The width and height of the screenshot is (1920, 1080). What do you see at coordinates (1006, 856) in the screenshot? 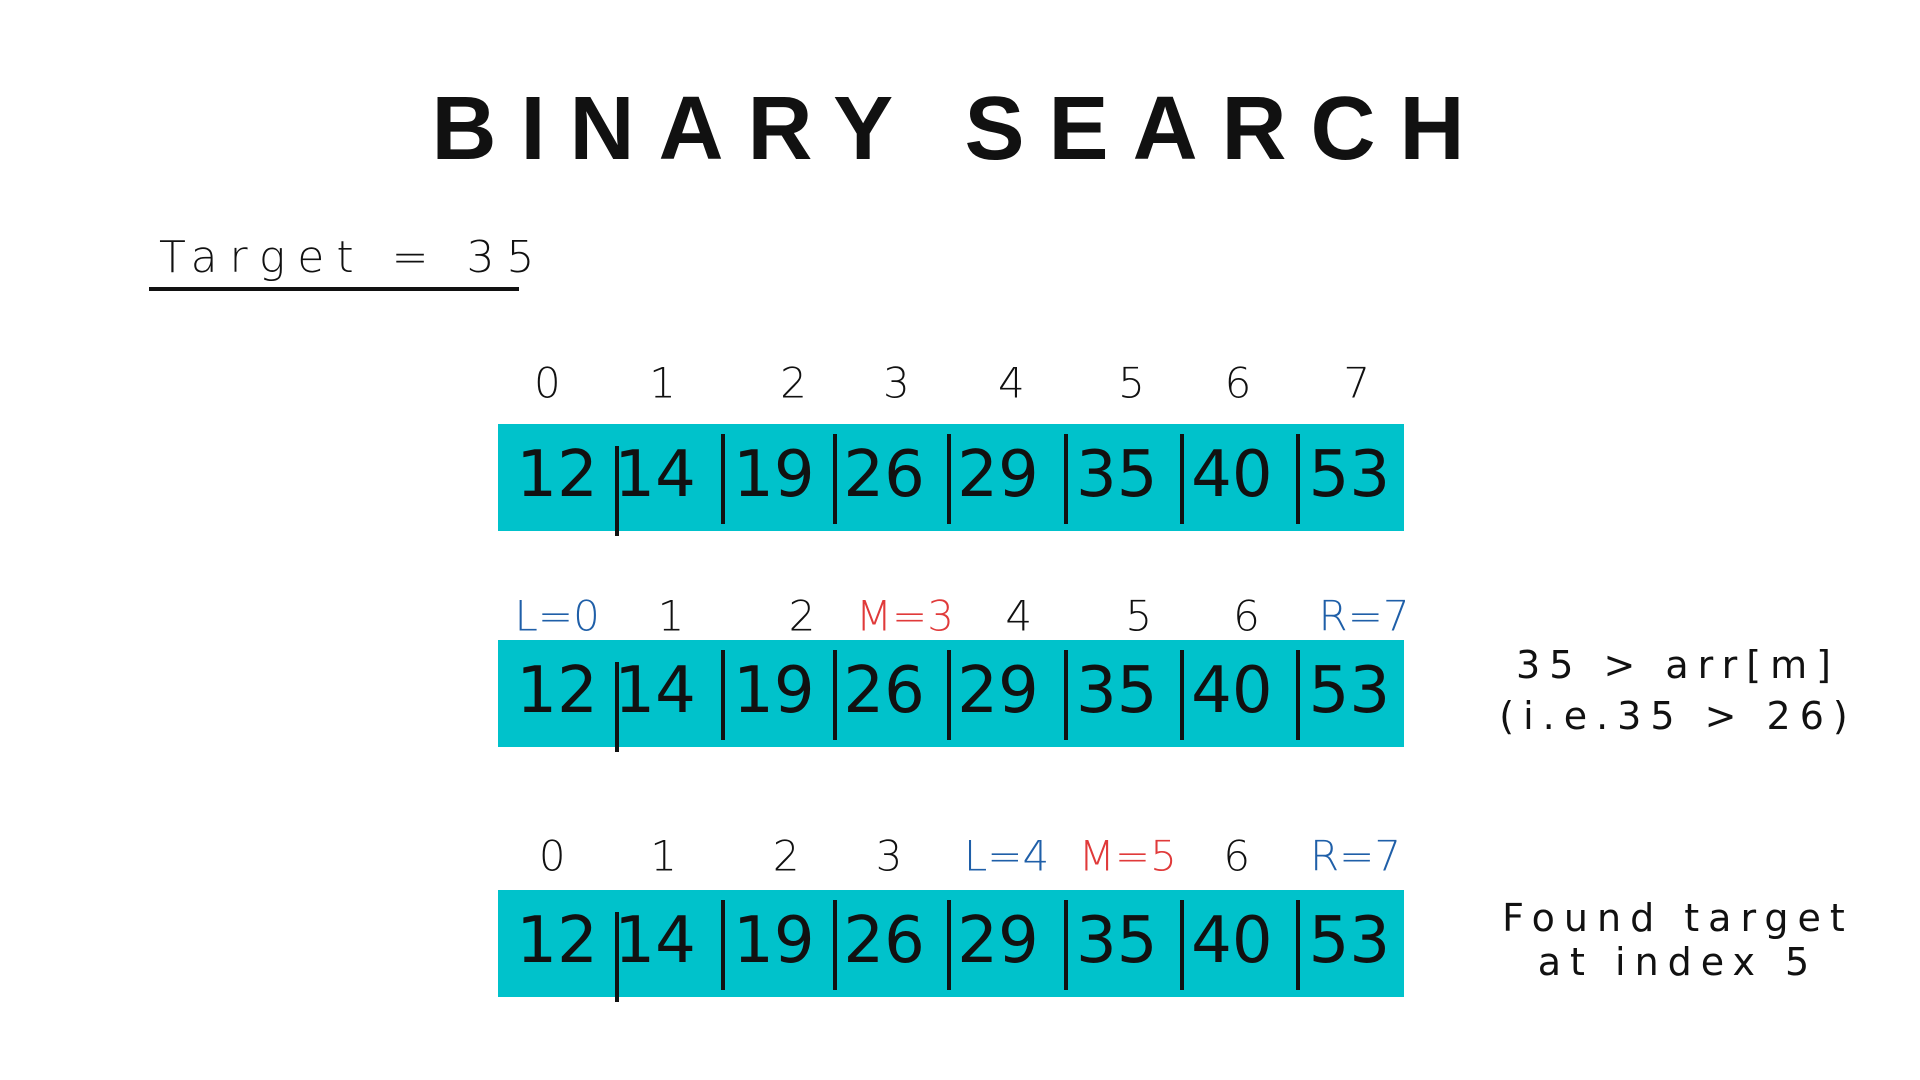
I see `pointer-label: L=4` at bounding box center [1006, 856].